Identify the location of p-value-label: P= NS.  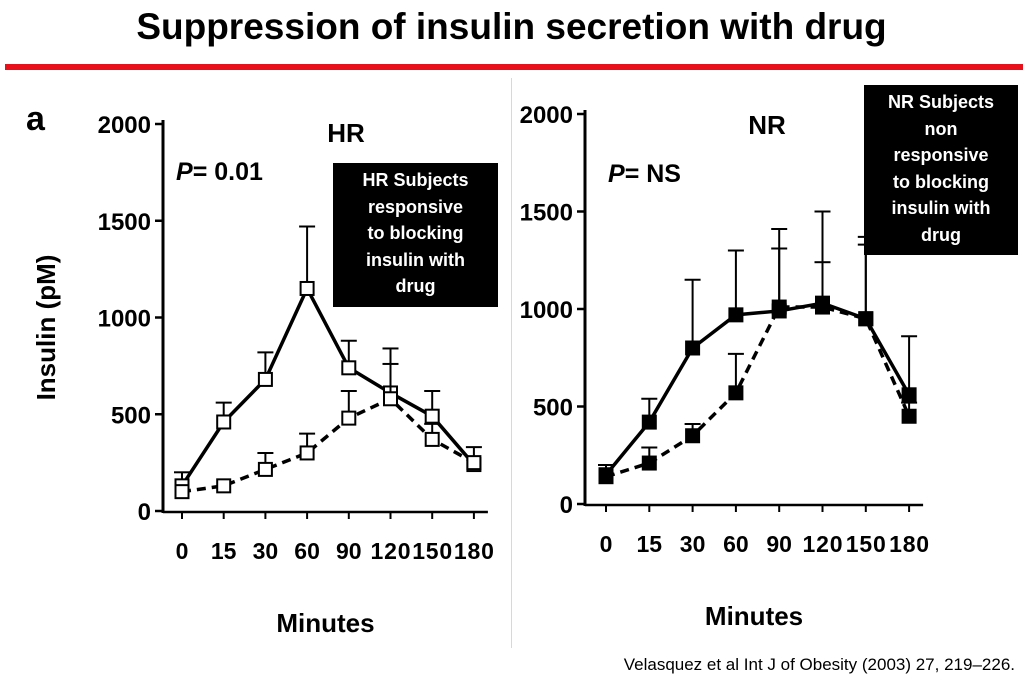
(644, 174).